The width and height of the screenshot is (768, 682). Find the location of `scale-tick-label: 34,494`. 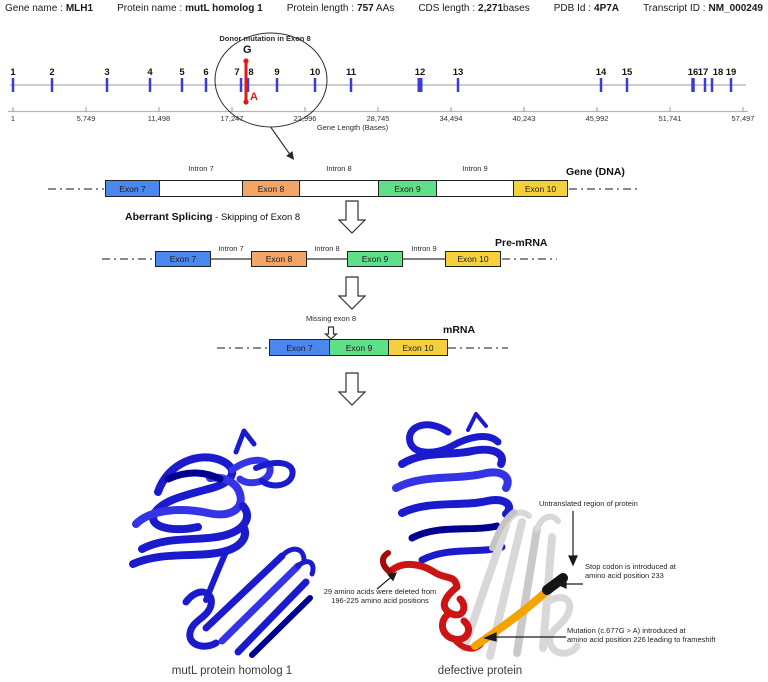

scale-tick-label: 34,494 is located at coordinates (451, 118).